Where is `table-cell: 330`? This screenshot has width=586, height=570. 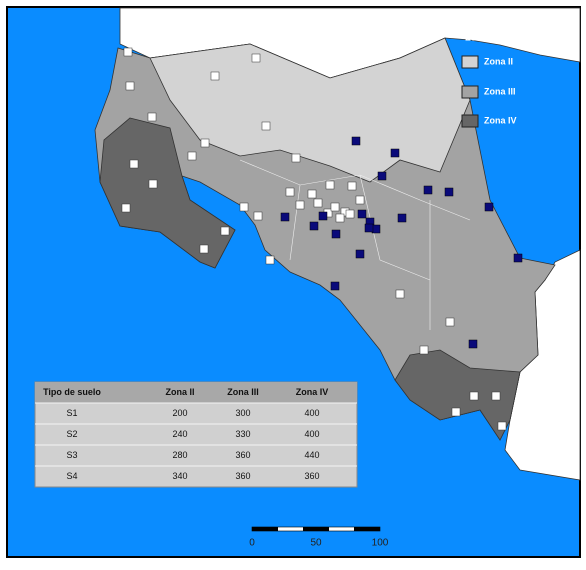
table-cell: 330 is located at coordinates (242, 434).